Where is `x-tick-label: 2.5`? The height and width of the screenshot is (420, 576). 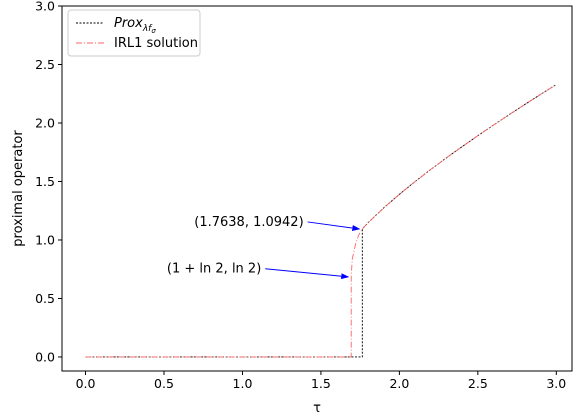
x-tick-label: 2.5 is located at coordinates (478, 383).